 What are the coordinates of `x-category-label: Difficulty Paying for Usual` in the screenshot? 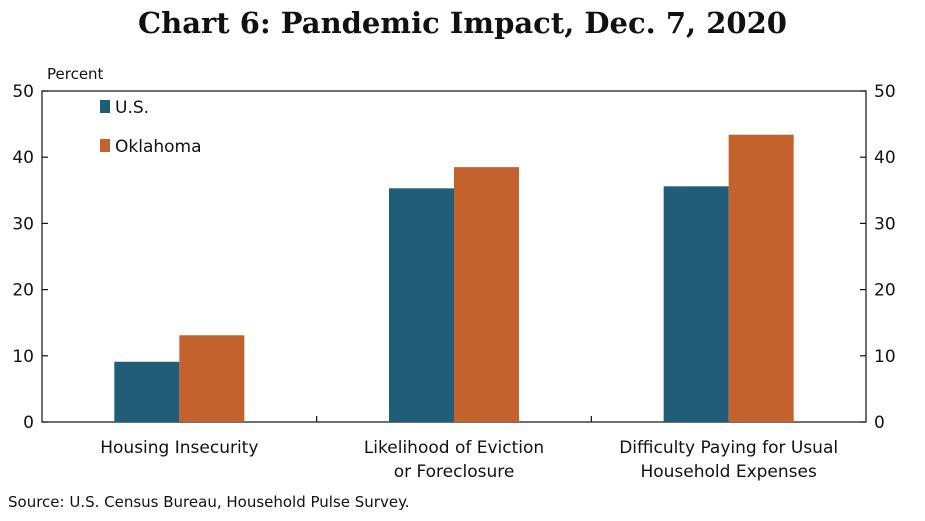 It's located at (728, 448).